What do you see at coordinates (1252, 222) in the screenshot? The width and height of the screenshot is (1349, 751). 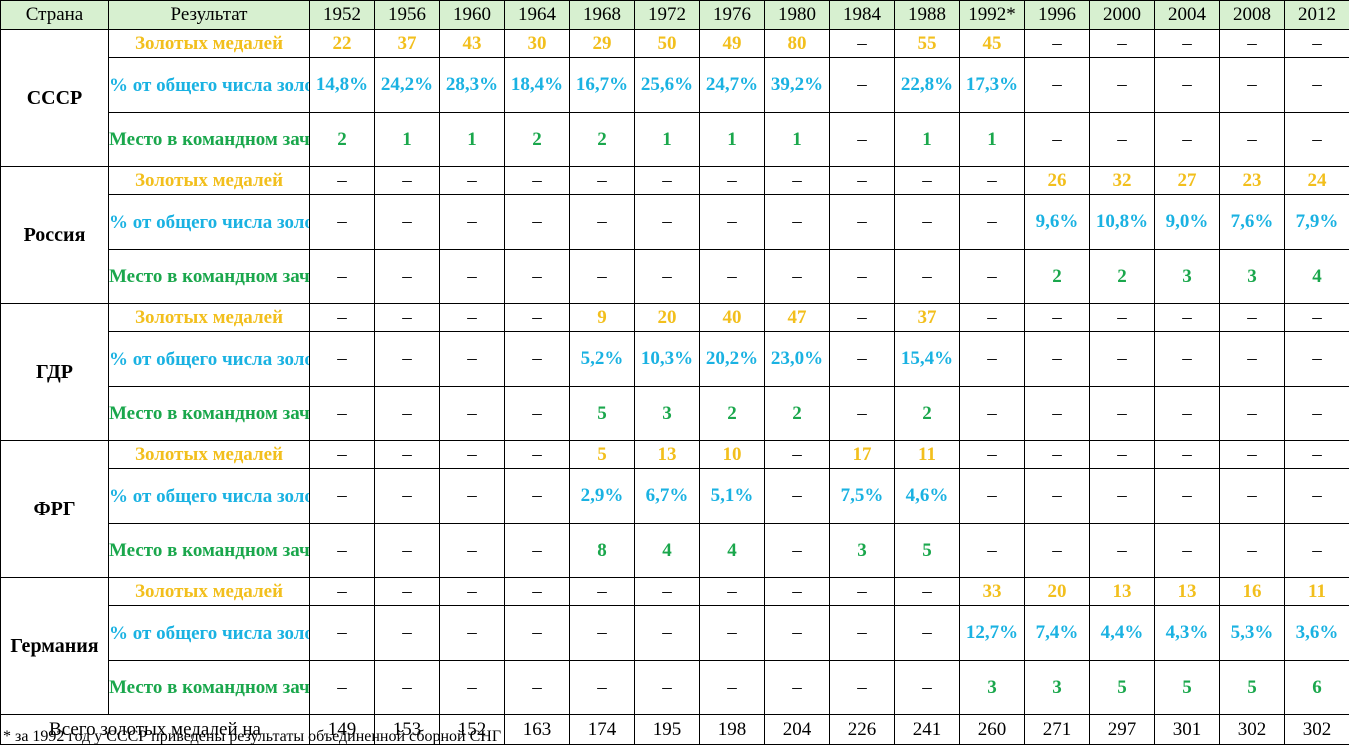 I see `value-cell-pct: 7,6%` at bounding box center [1252, 222].